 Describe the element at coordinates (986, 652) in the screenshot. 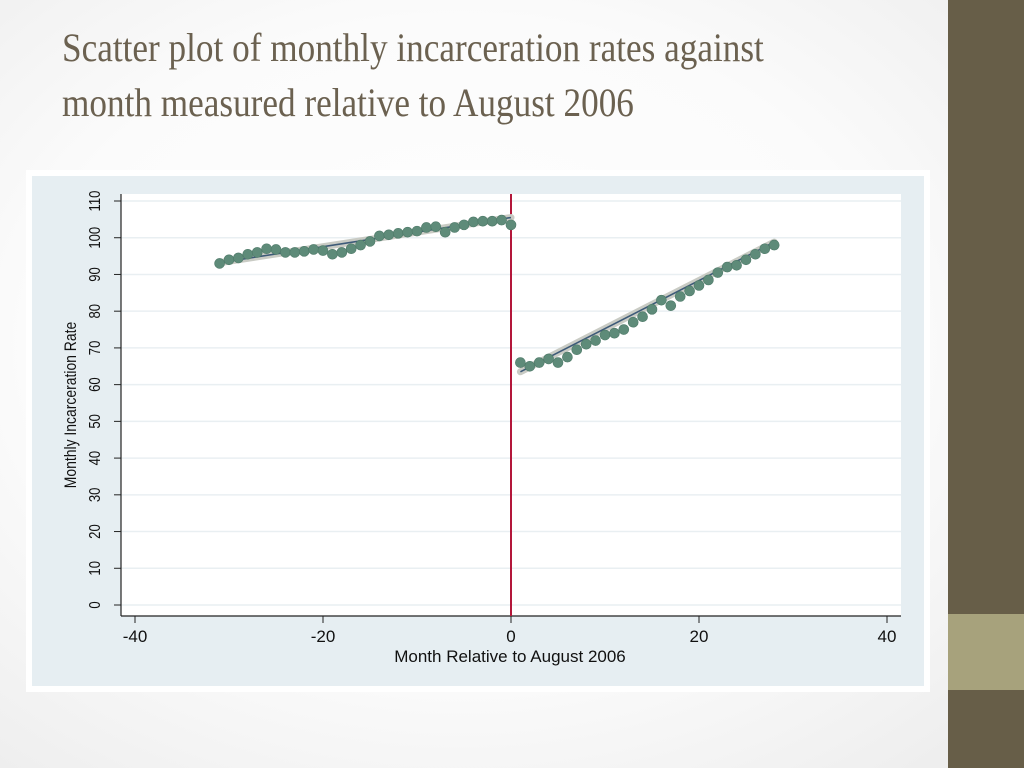

I see `sidebar-accent` at that location.